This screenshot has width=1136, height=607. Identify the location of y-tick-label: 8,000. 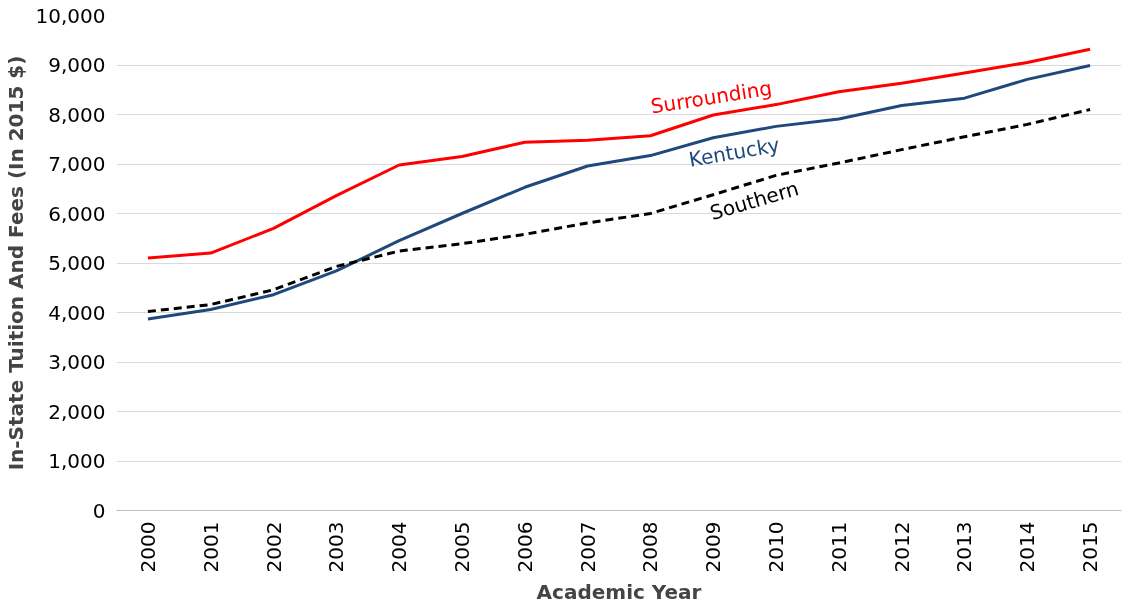
(77, 114).